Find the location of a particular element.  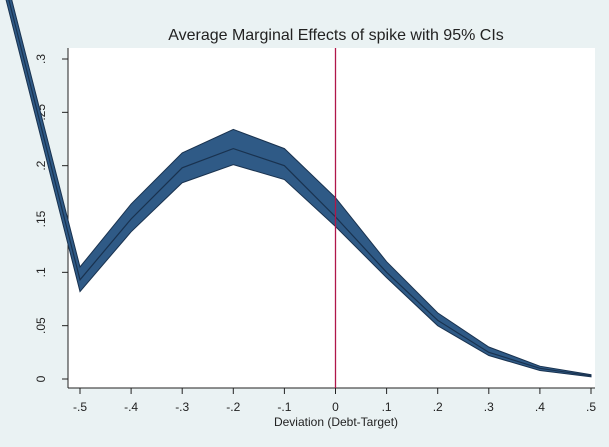

y-tick-label: .1 is located at coordinates (41, 272).